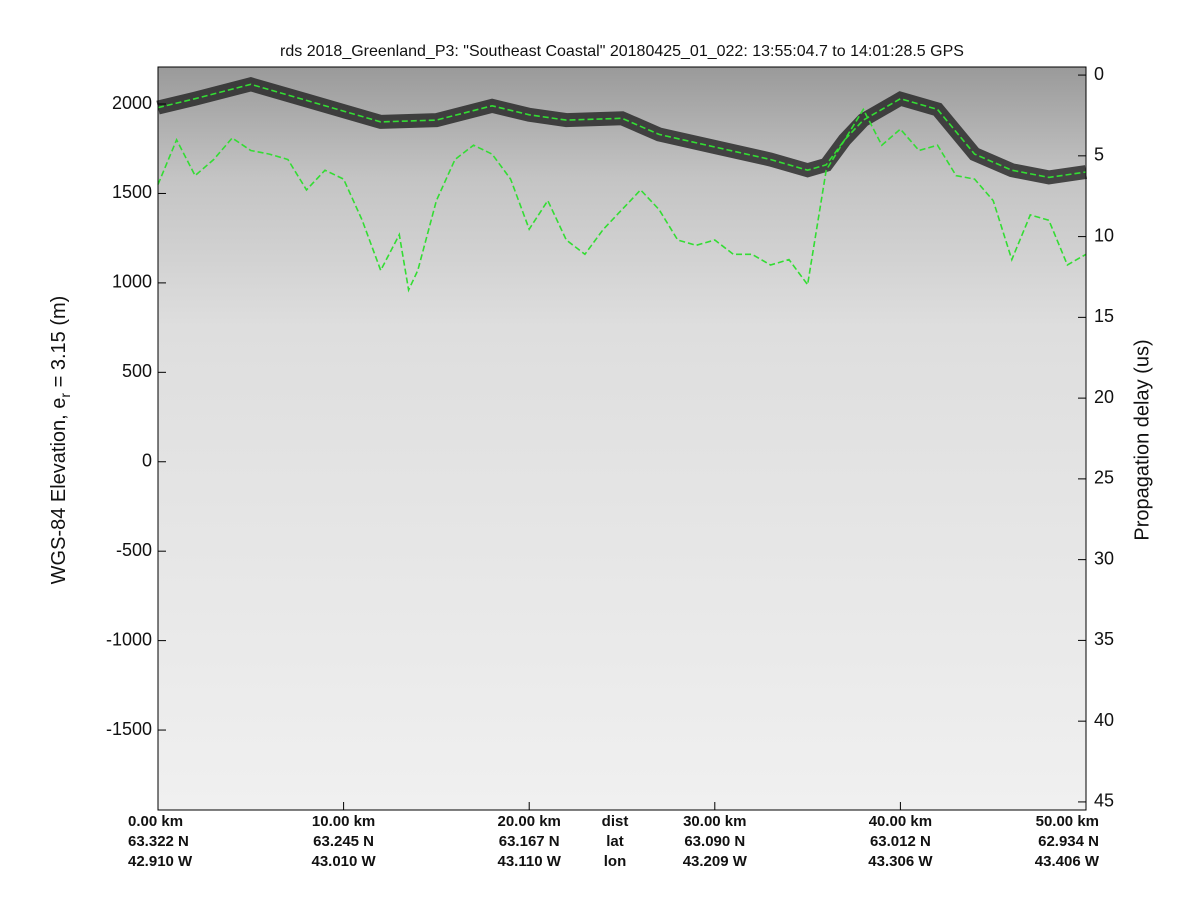 Image resolution: width=1200 pixels, height=900 pixels. What do you see at coordinates (134, 550) in the screenshot?
I see `y-tick-label: -500` at bounding box center [134, 550].